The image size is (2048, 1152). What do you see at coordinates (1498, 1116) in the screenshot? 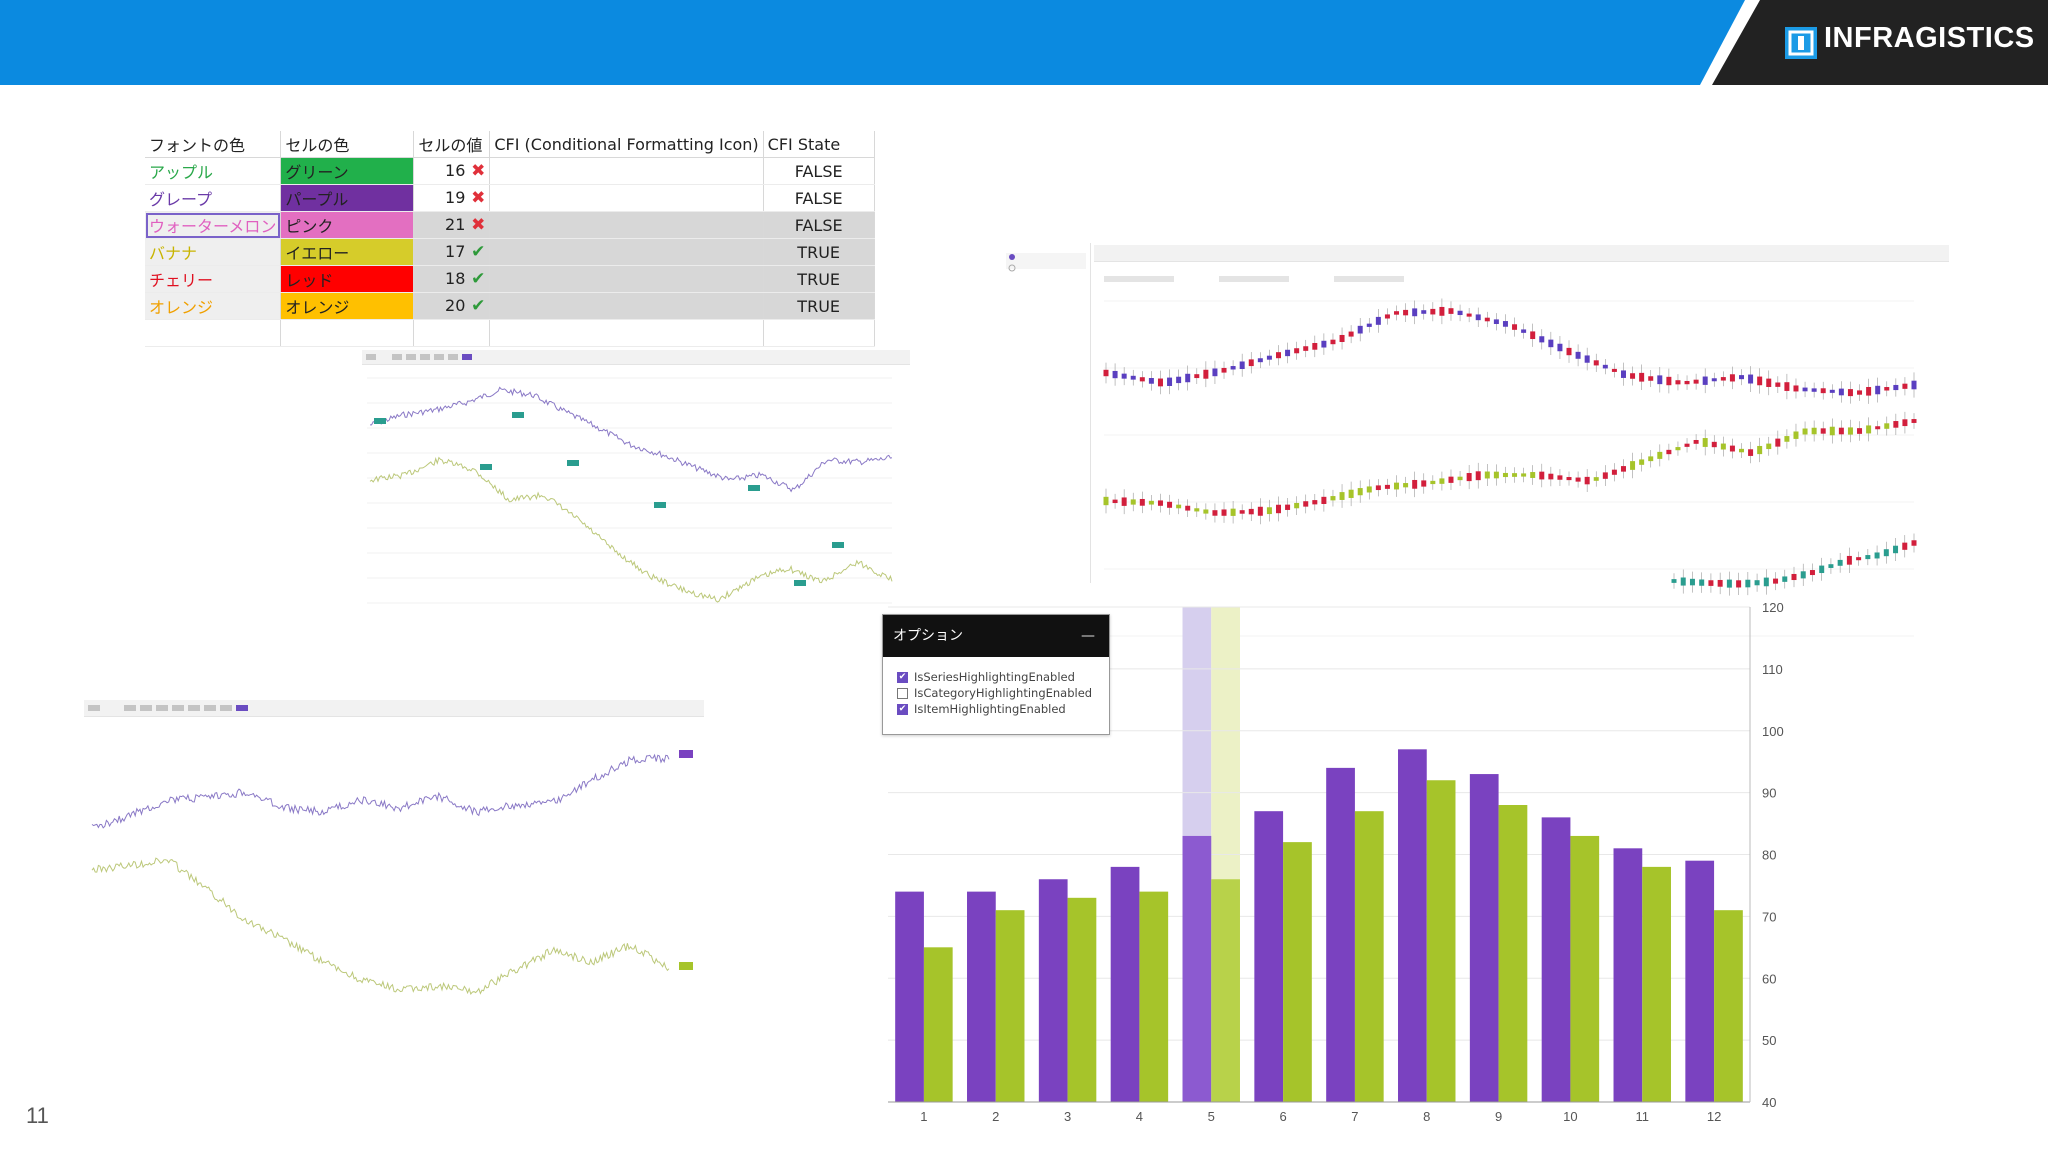
I see `x-tick-label: 9` at bounding box center [1498, 1116].